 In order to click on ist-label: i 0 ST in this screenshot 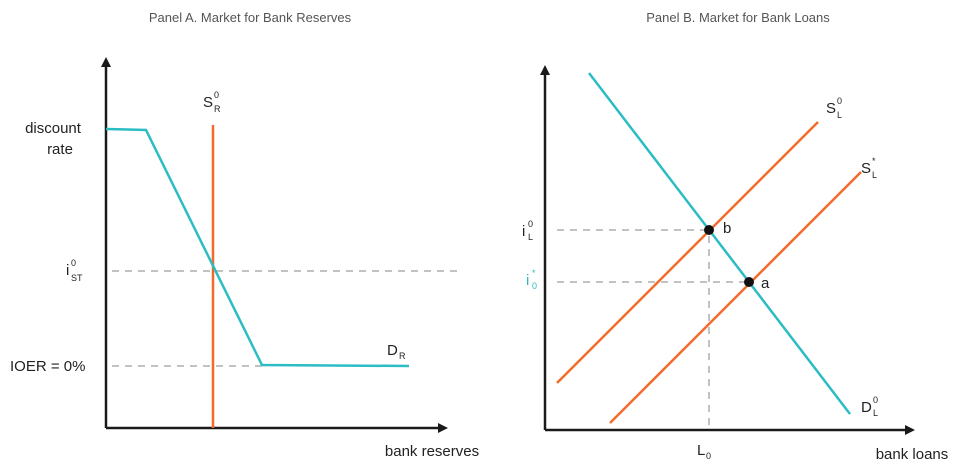, I will do `click(74, 270)`.